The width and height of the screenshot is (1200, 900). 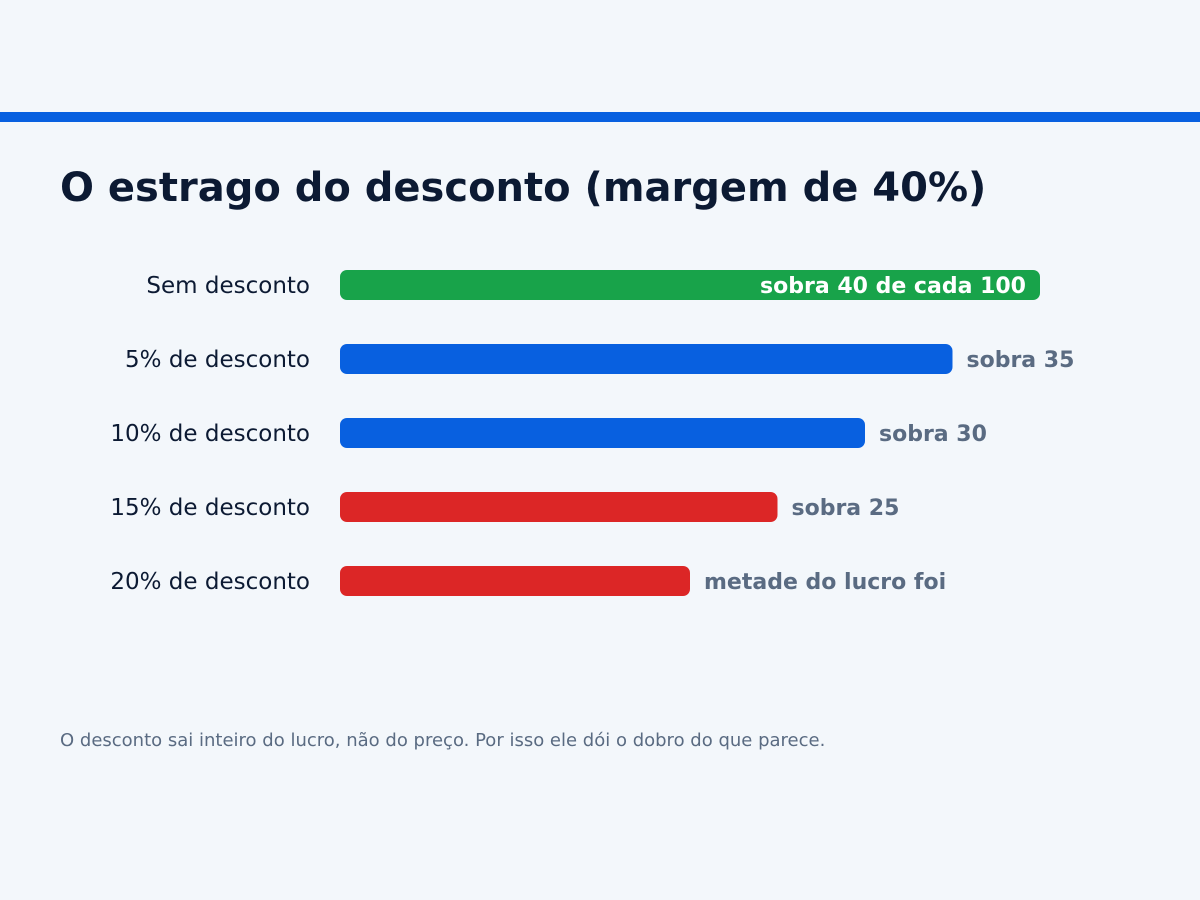 What do you see at coordinates (933, 434) in the screenshot?
I see `data-label: sobra 30` at bounding box center [933, 434].